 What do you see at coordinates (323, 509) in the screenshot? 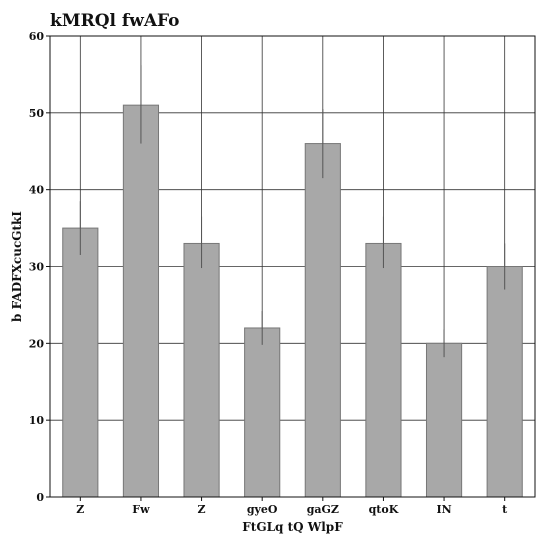
I see `x-tick-label: gaGZ` at bounding box center [323, 509].